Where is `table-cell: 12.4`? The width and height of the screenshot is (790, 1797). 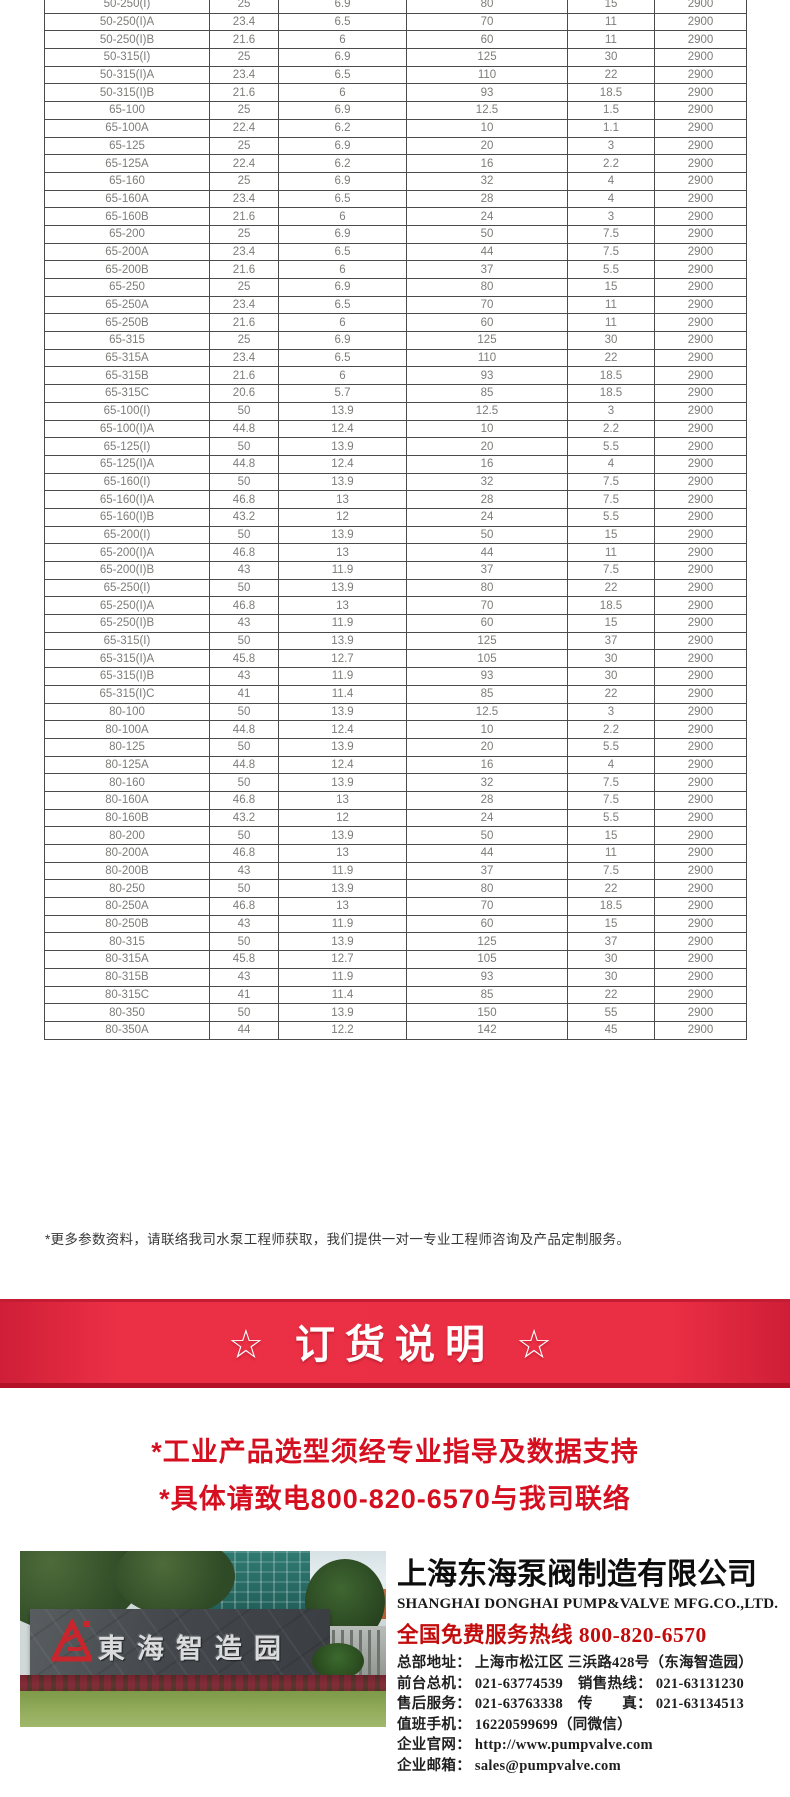
table-cell: 12.4 is located at coordinates (342, 429).